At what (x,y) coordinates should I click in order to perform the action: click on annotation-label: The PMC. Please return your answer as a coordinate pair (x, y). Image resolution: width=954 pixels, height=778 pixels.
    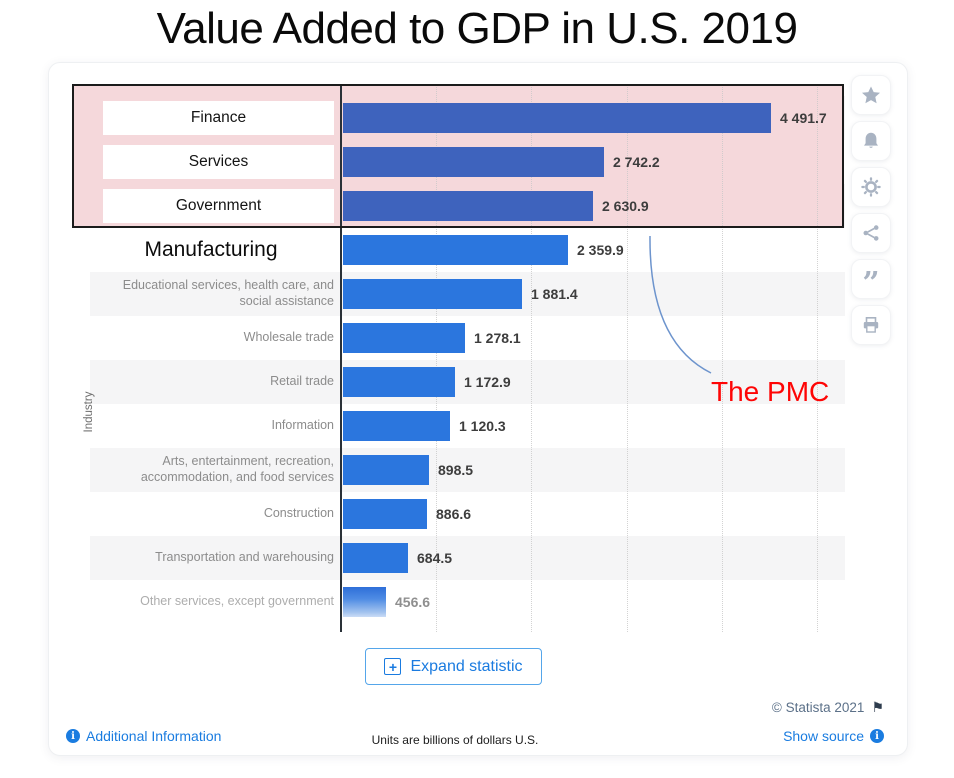
    Looking at the image, I should click on (770, 391).